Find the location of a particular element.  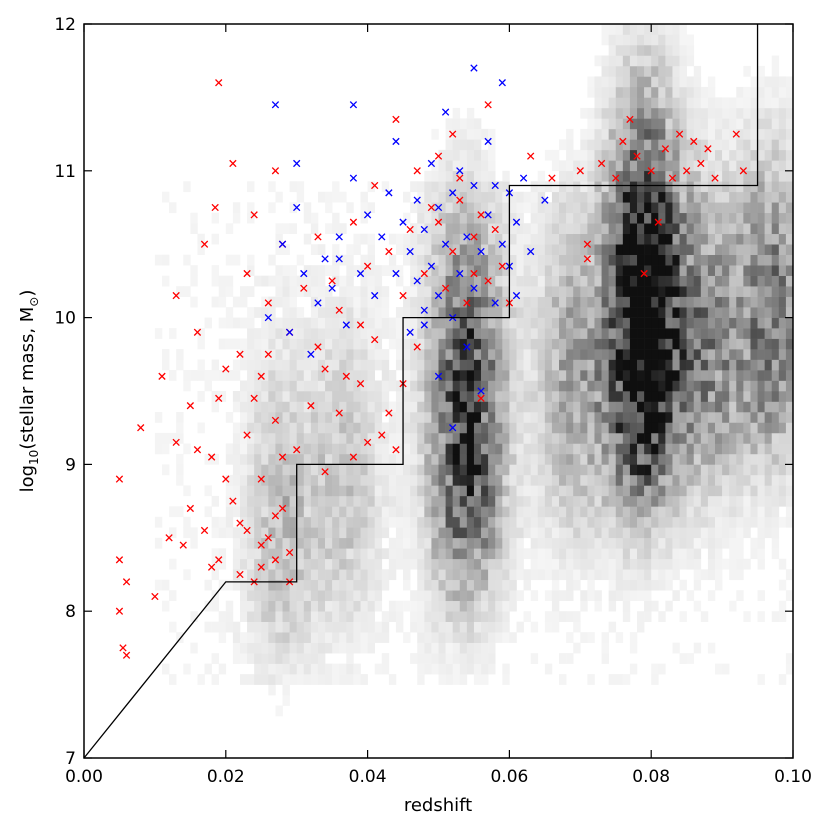

blue-point is located at coordinates (516, 295).